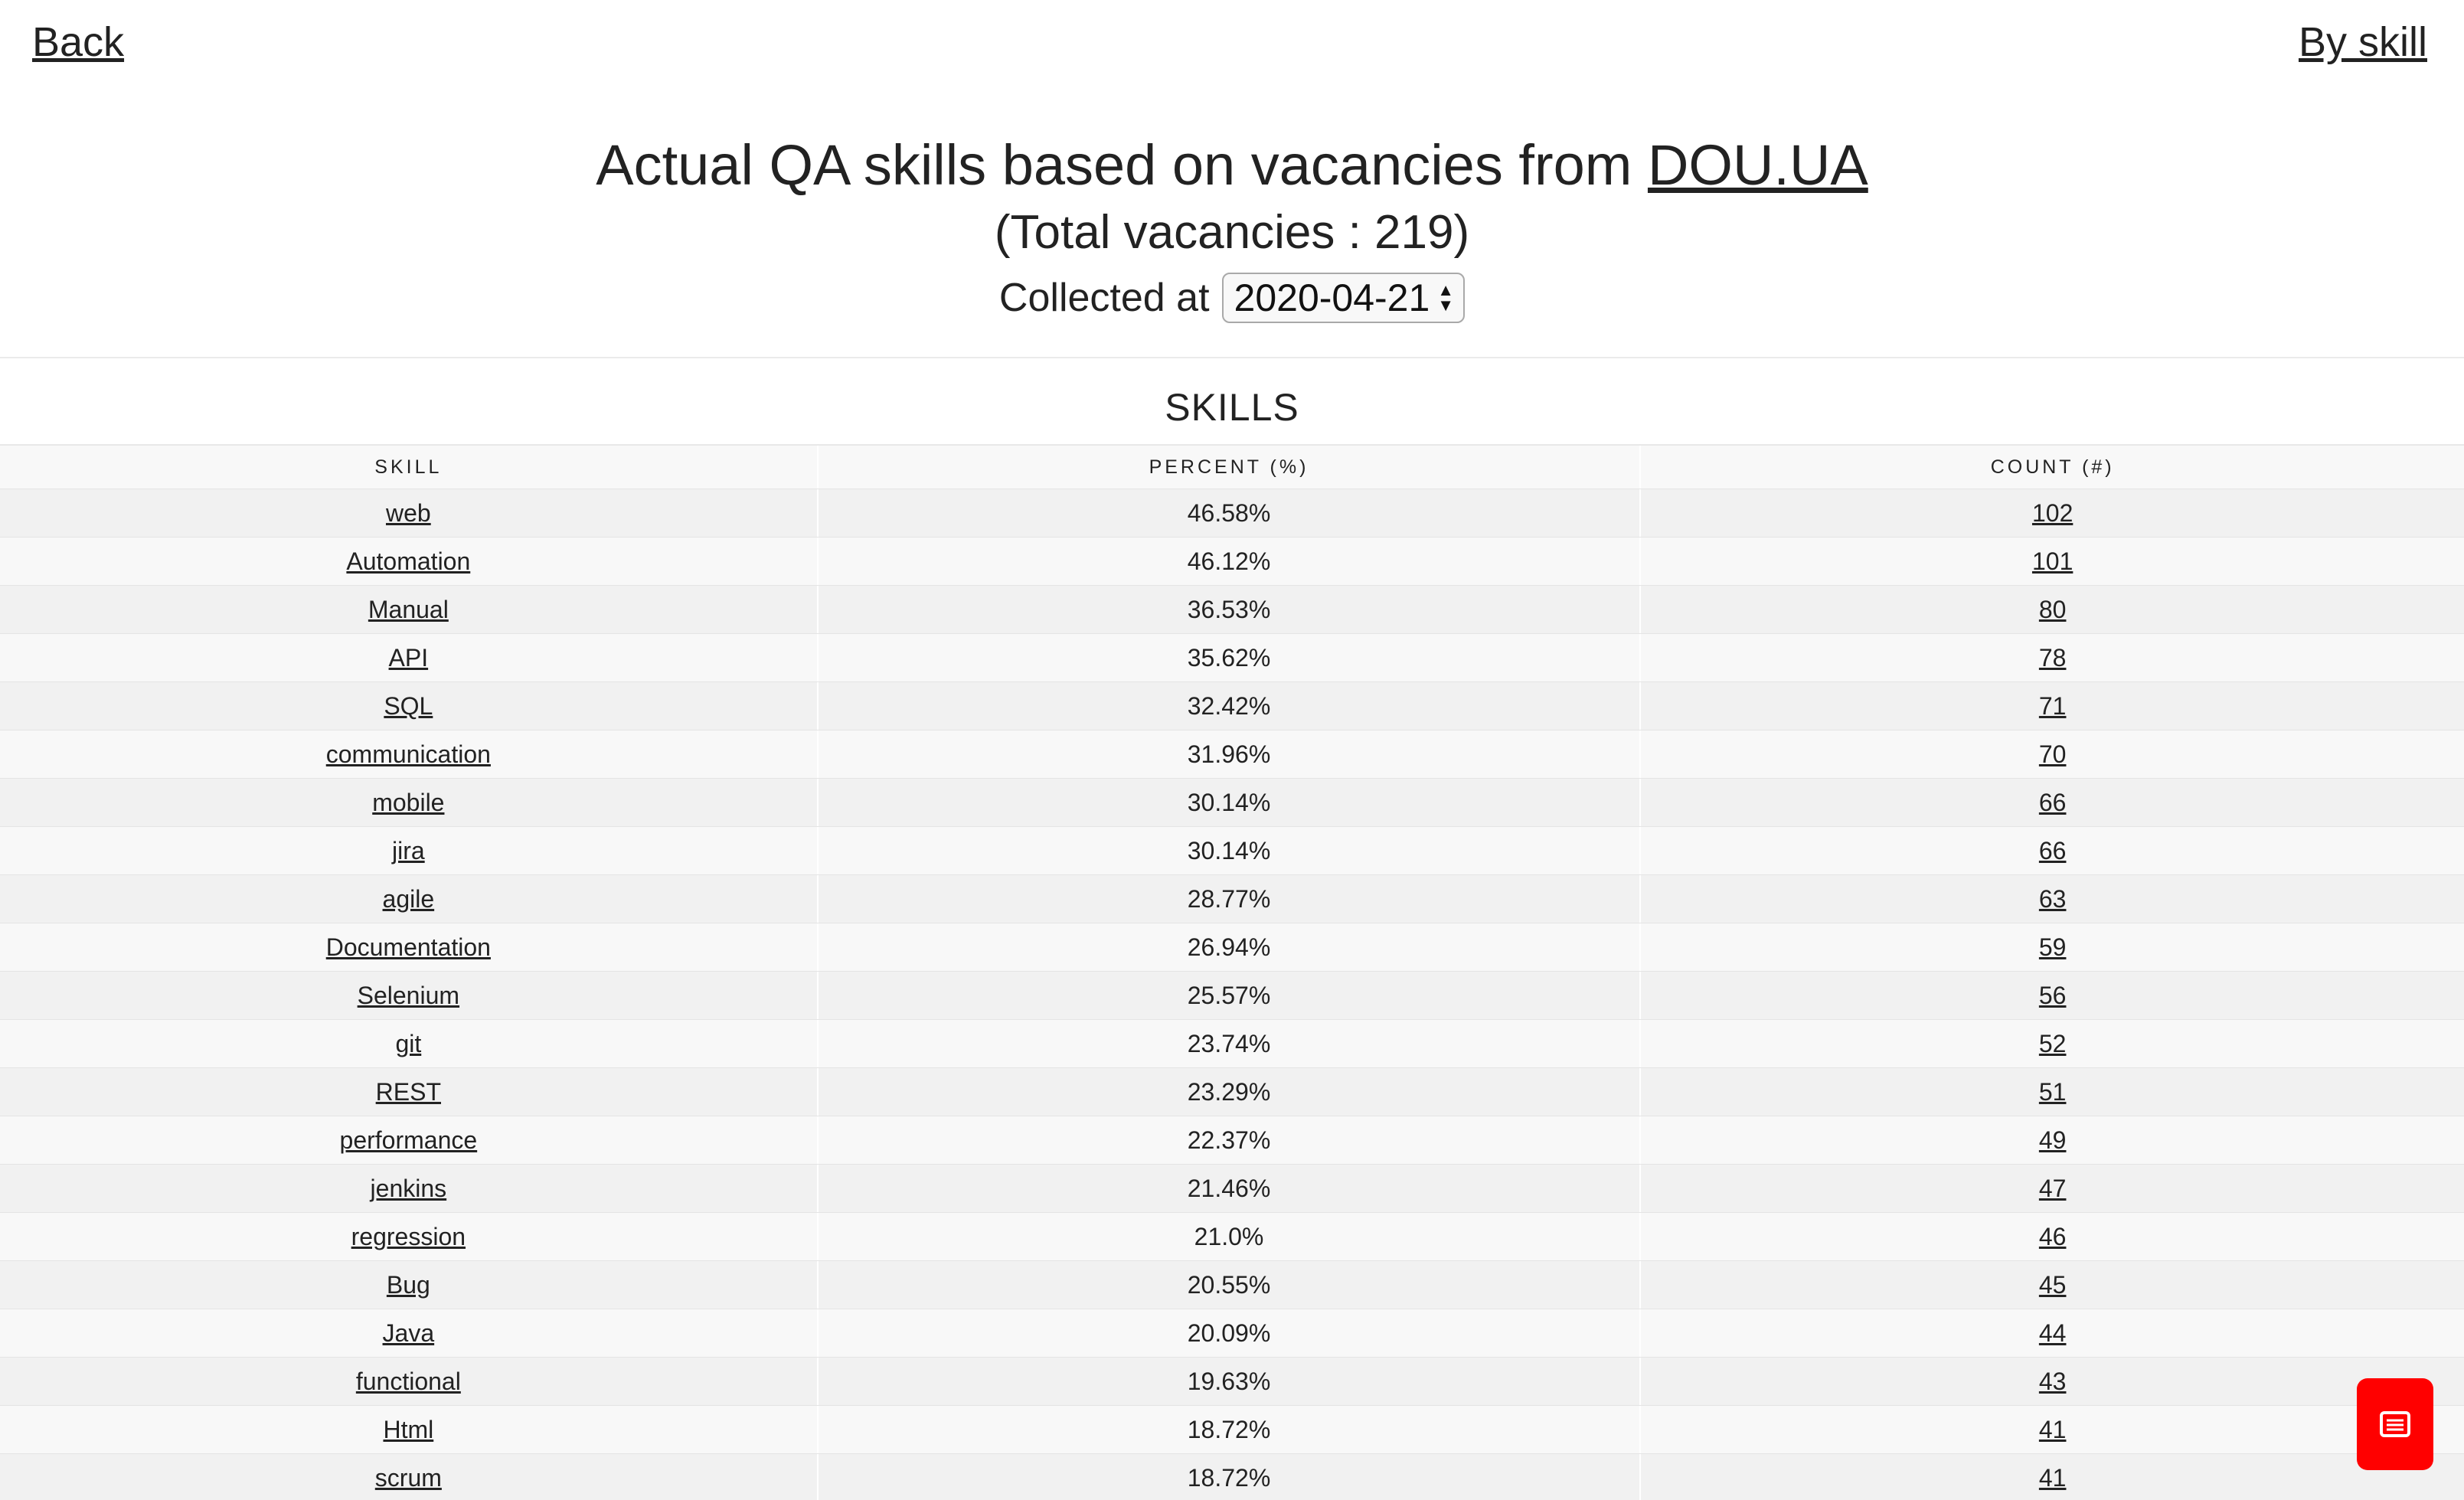 This screenshot has height=1500, width=2464. What do you see at coordinates (1230, 562) in the screenshot?
I see `percent-cell: 46.12%` at bounding box center [1230, 562].